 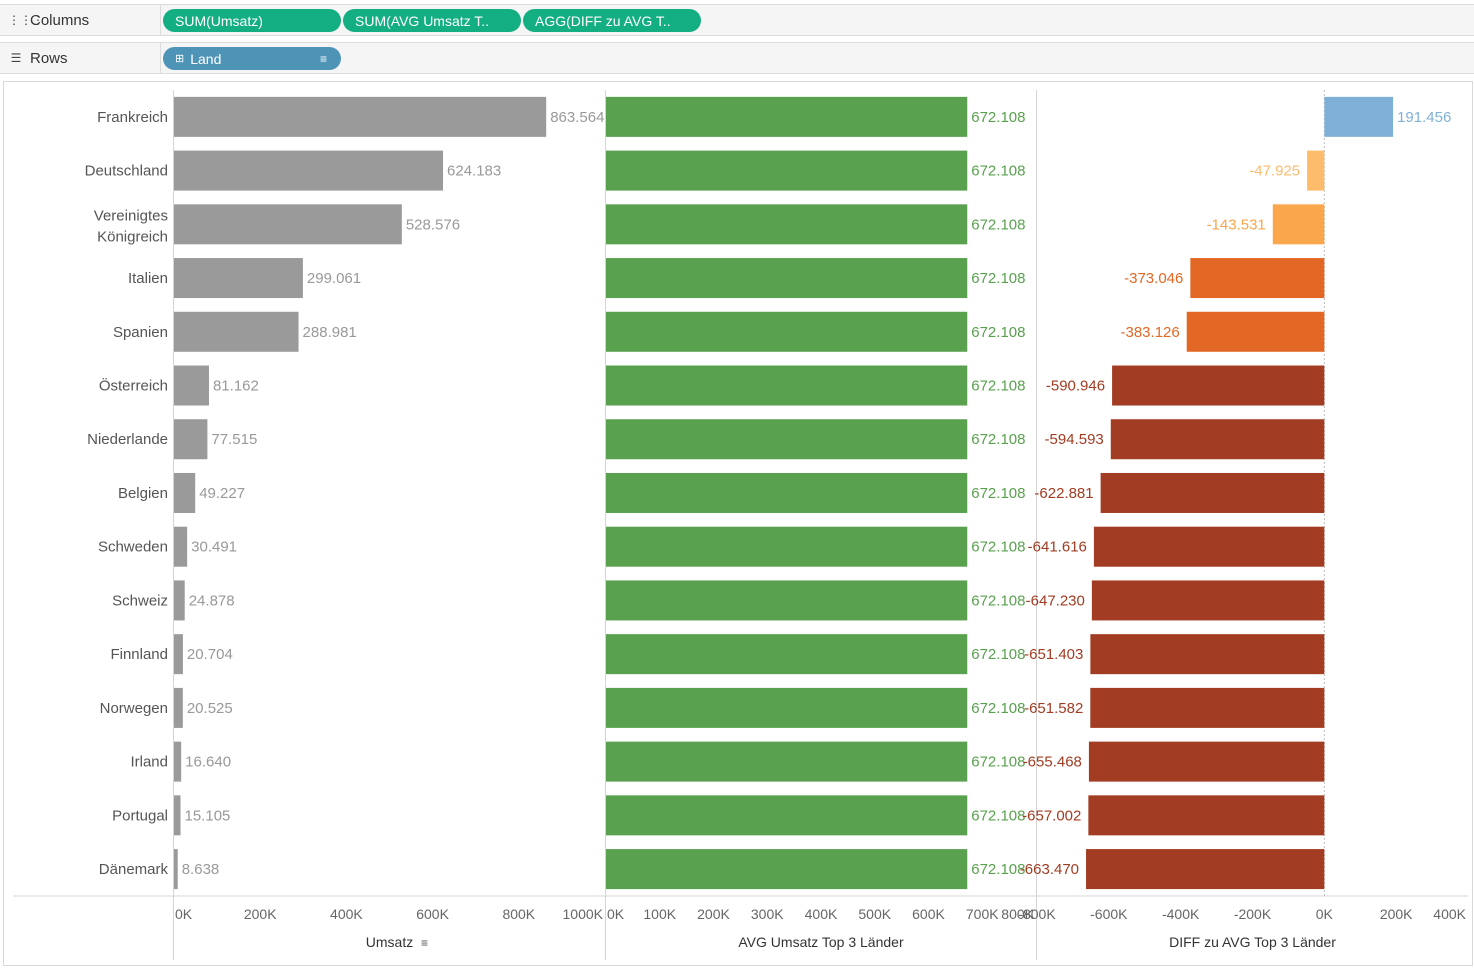 I want to click on bar-value-label: -641.616, so click(x=1057, y=547).